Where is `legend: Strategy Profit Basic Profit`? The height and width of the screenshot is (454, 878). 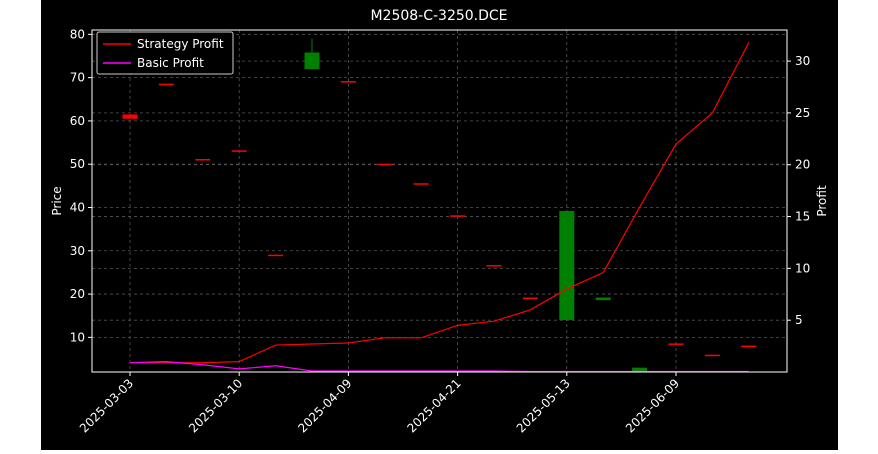
legend: Strategy Profit Basic Profit is located at coordinates (165, 53).